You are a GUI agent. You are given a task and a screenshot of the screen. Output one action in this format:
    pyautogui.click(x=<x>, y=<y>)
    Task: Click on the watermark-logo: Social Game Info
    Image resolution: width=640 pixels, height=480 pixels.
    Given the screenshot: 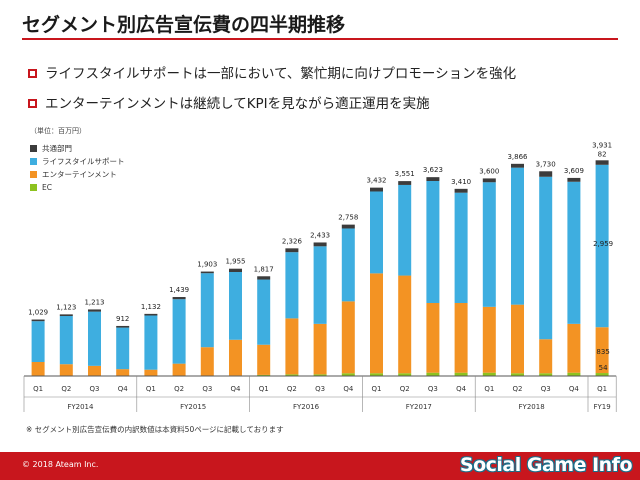 What is the action you would take?
    pyautogui.click(x=546, y=465)
    